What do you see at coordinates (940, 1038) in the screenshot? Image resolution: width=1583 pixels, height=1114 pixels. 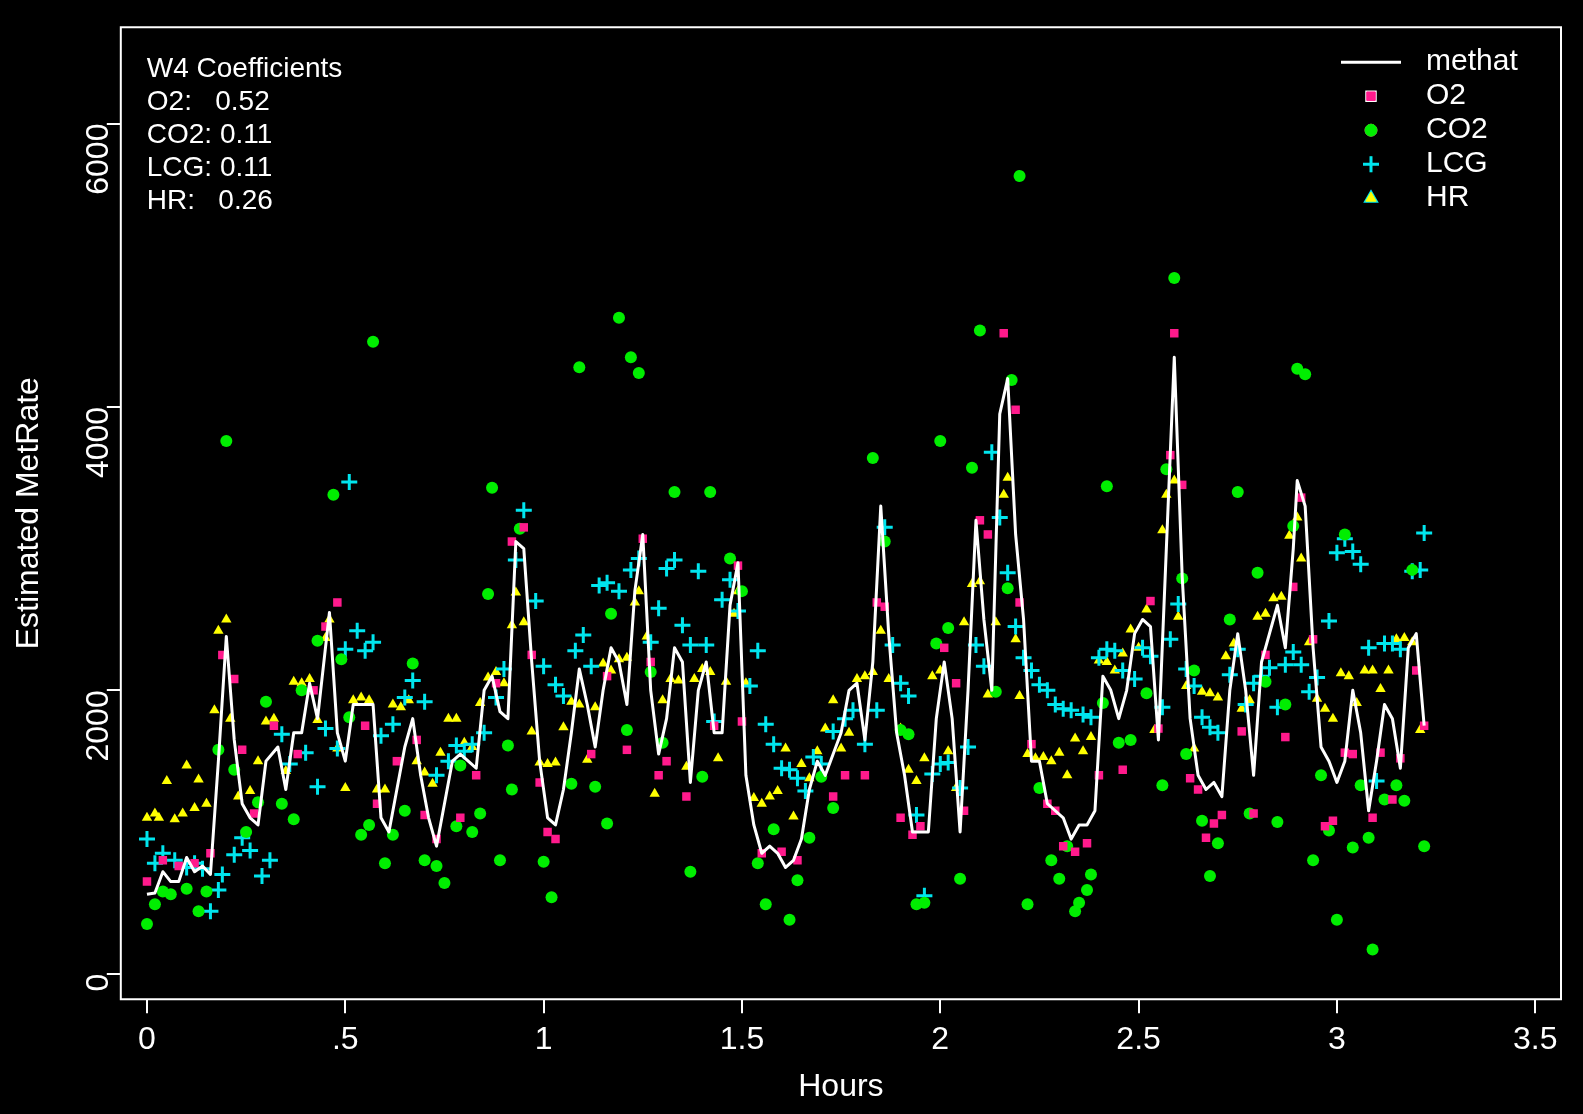 I see `x-tick-label: 2` at bounding box center [940, 1038].